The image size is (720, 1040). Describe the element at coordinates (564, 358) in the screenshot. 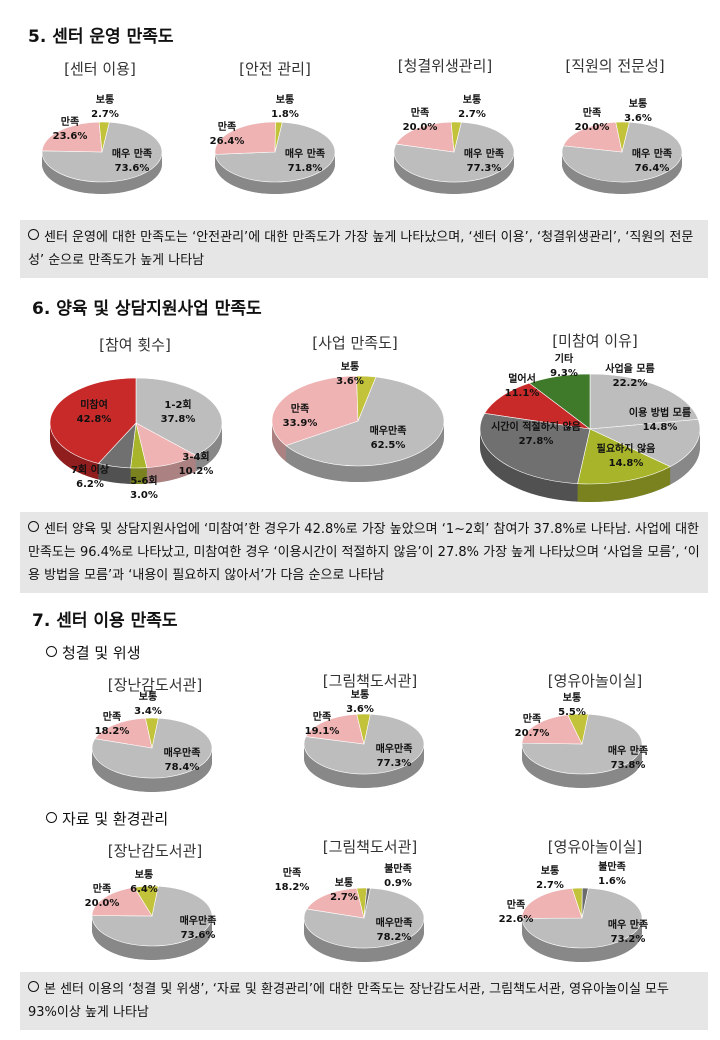

I see `svg-text: 기타` at that location.